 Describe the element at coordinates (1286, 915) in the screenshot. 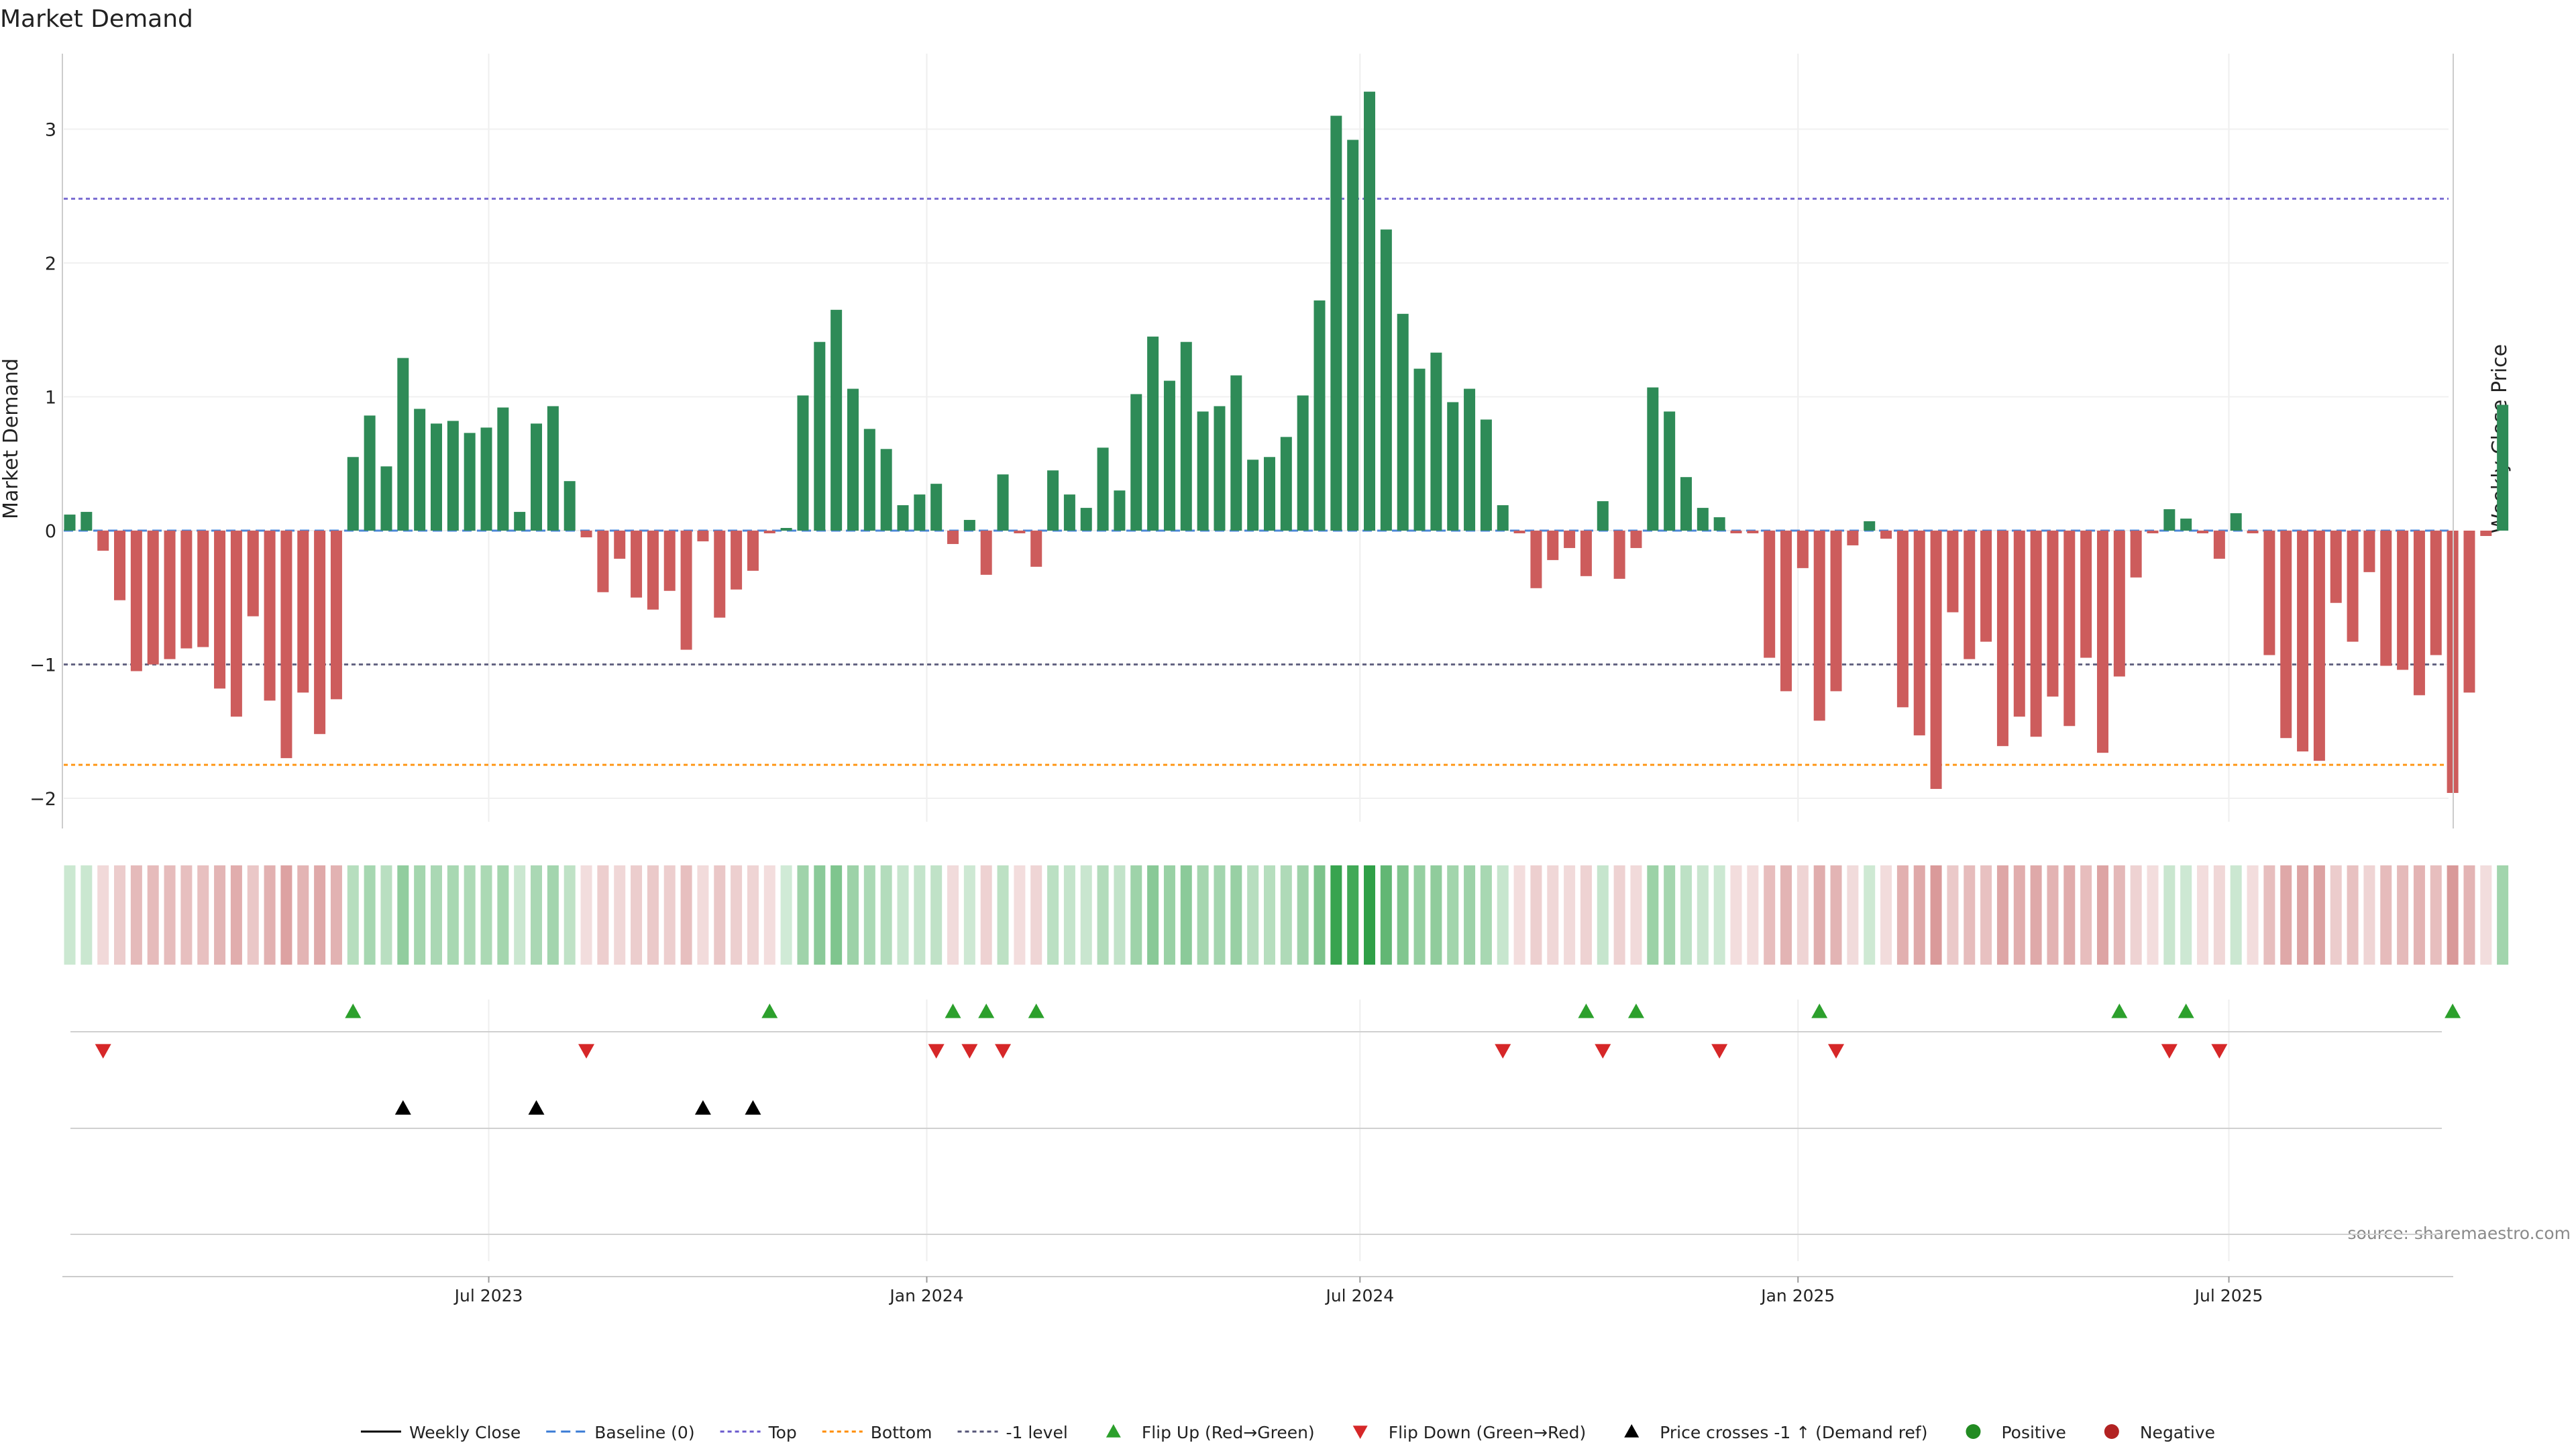

I see `heat-strip` at that location.